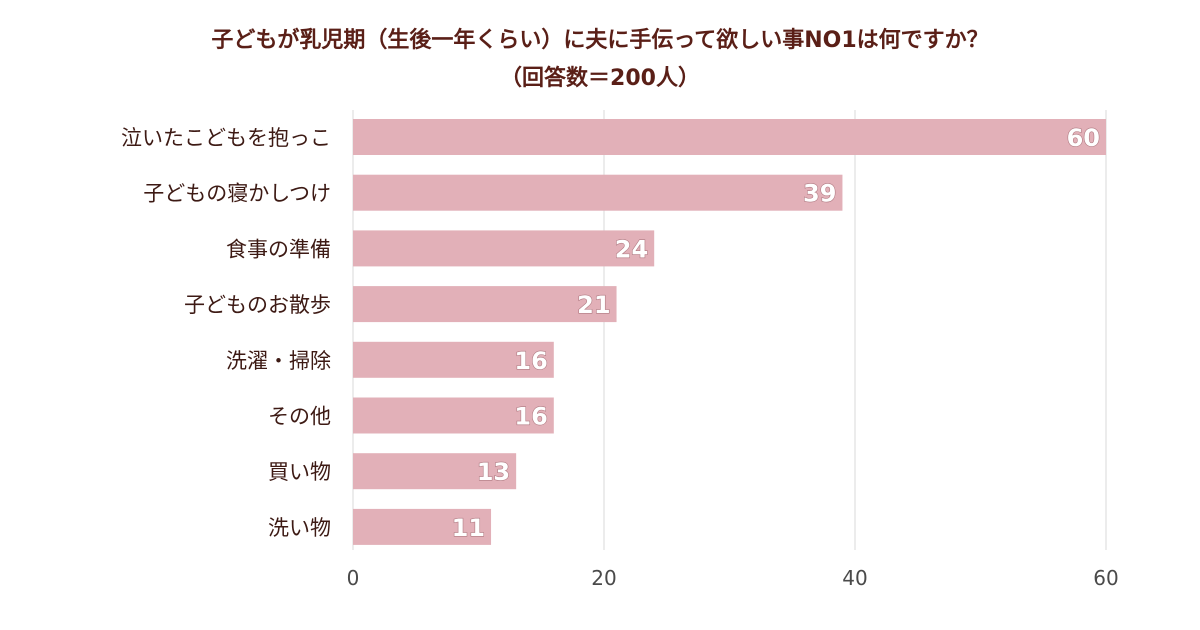  Describe the element at coordinates (257, 305) in the screenshot. I see `category-label: 子どものお散歩` at that location.